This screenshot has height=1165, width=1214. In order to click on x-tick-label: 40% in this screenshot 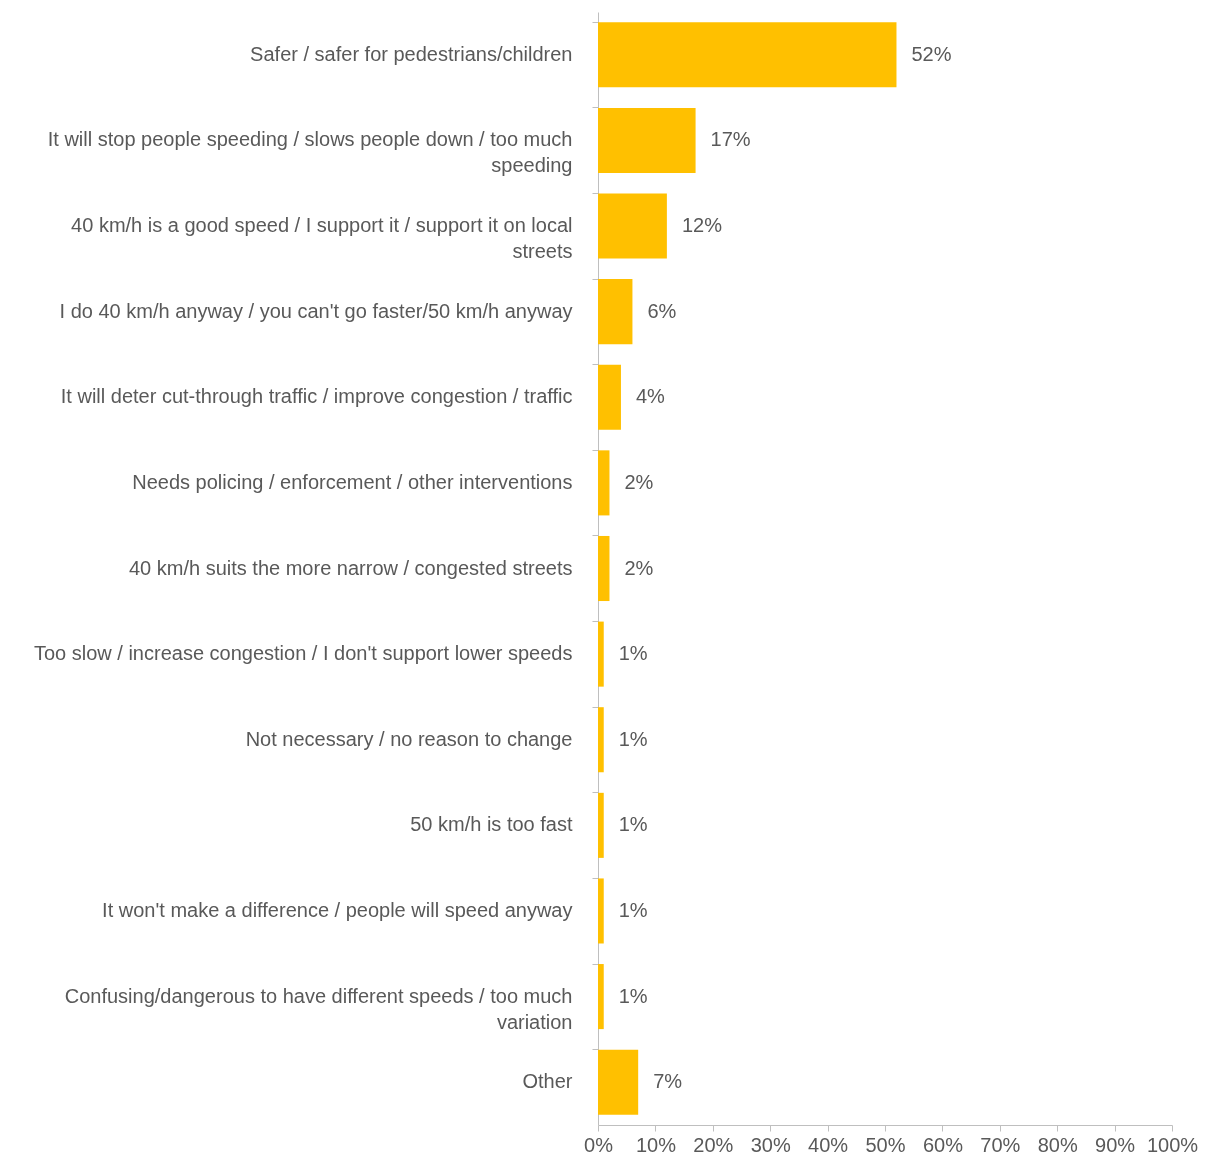, I will do `click(828, 1144)`.